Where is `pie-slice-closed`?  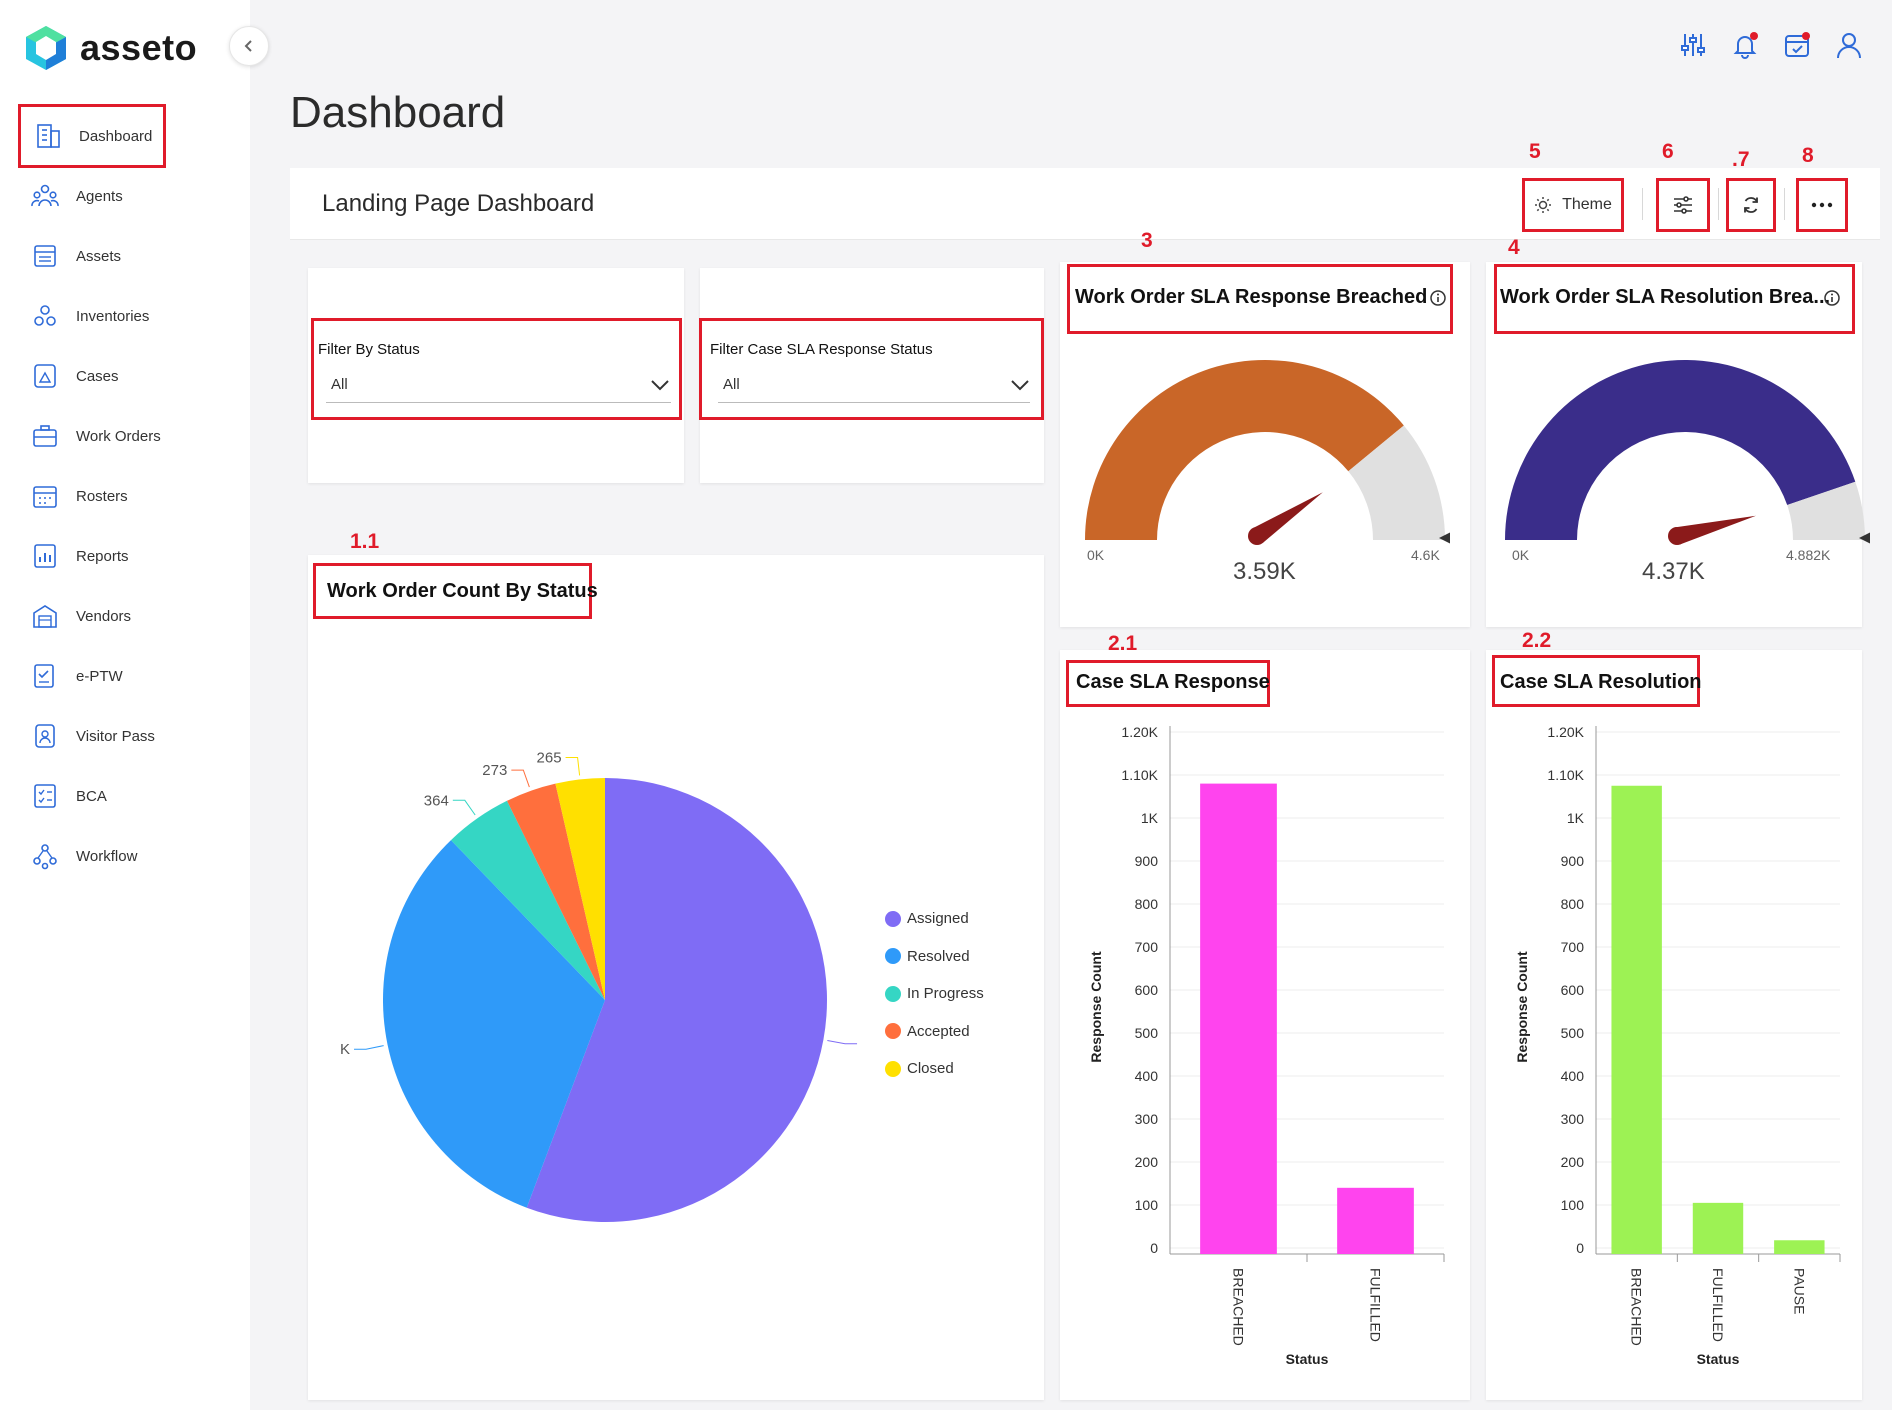 pie-slice-closed is located at coordinates (580, 889).